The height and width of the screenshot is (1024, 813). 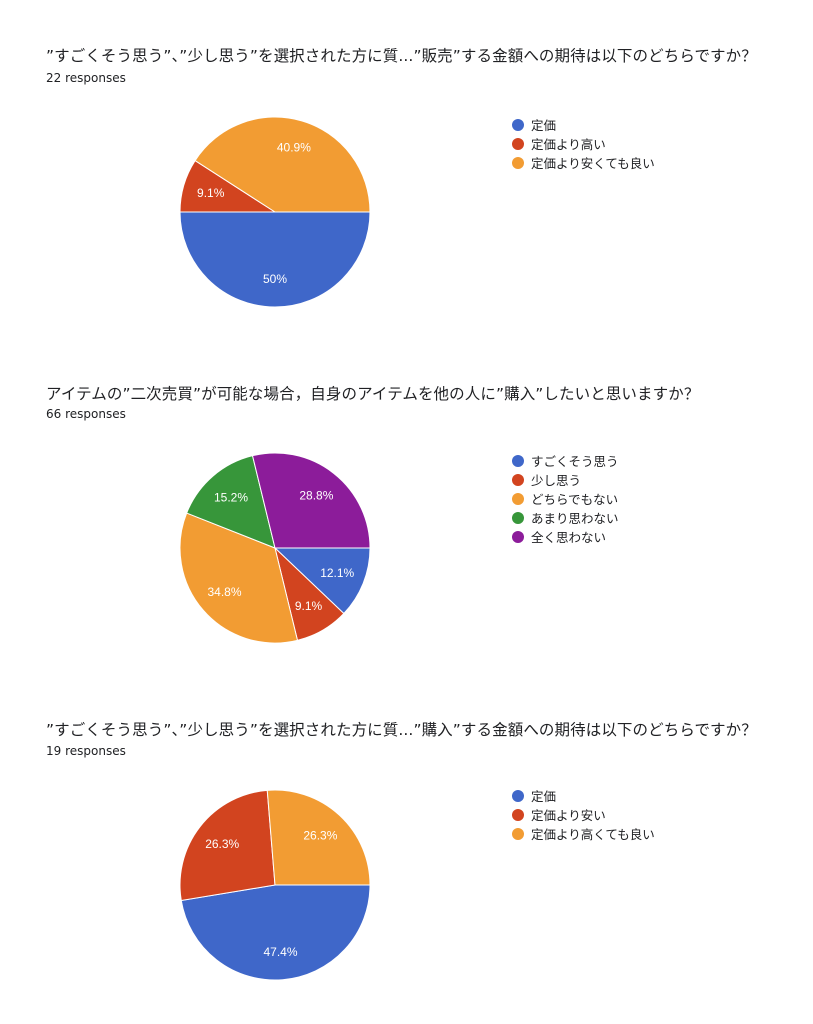 What do you see at coordinates (294, 148) in the screenshot?
I see `slice-data-label: 40.9%` at bounding box center [294, 148].